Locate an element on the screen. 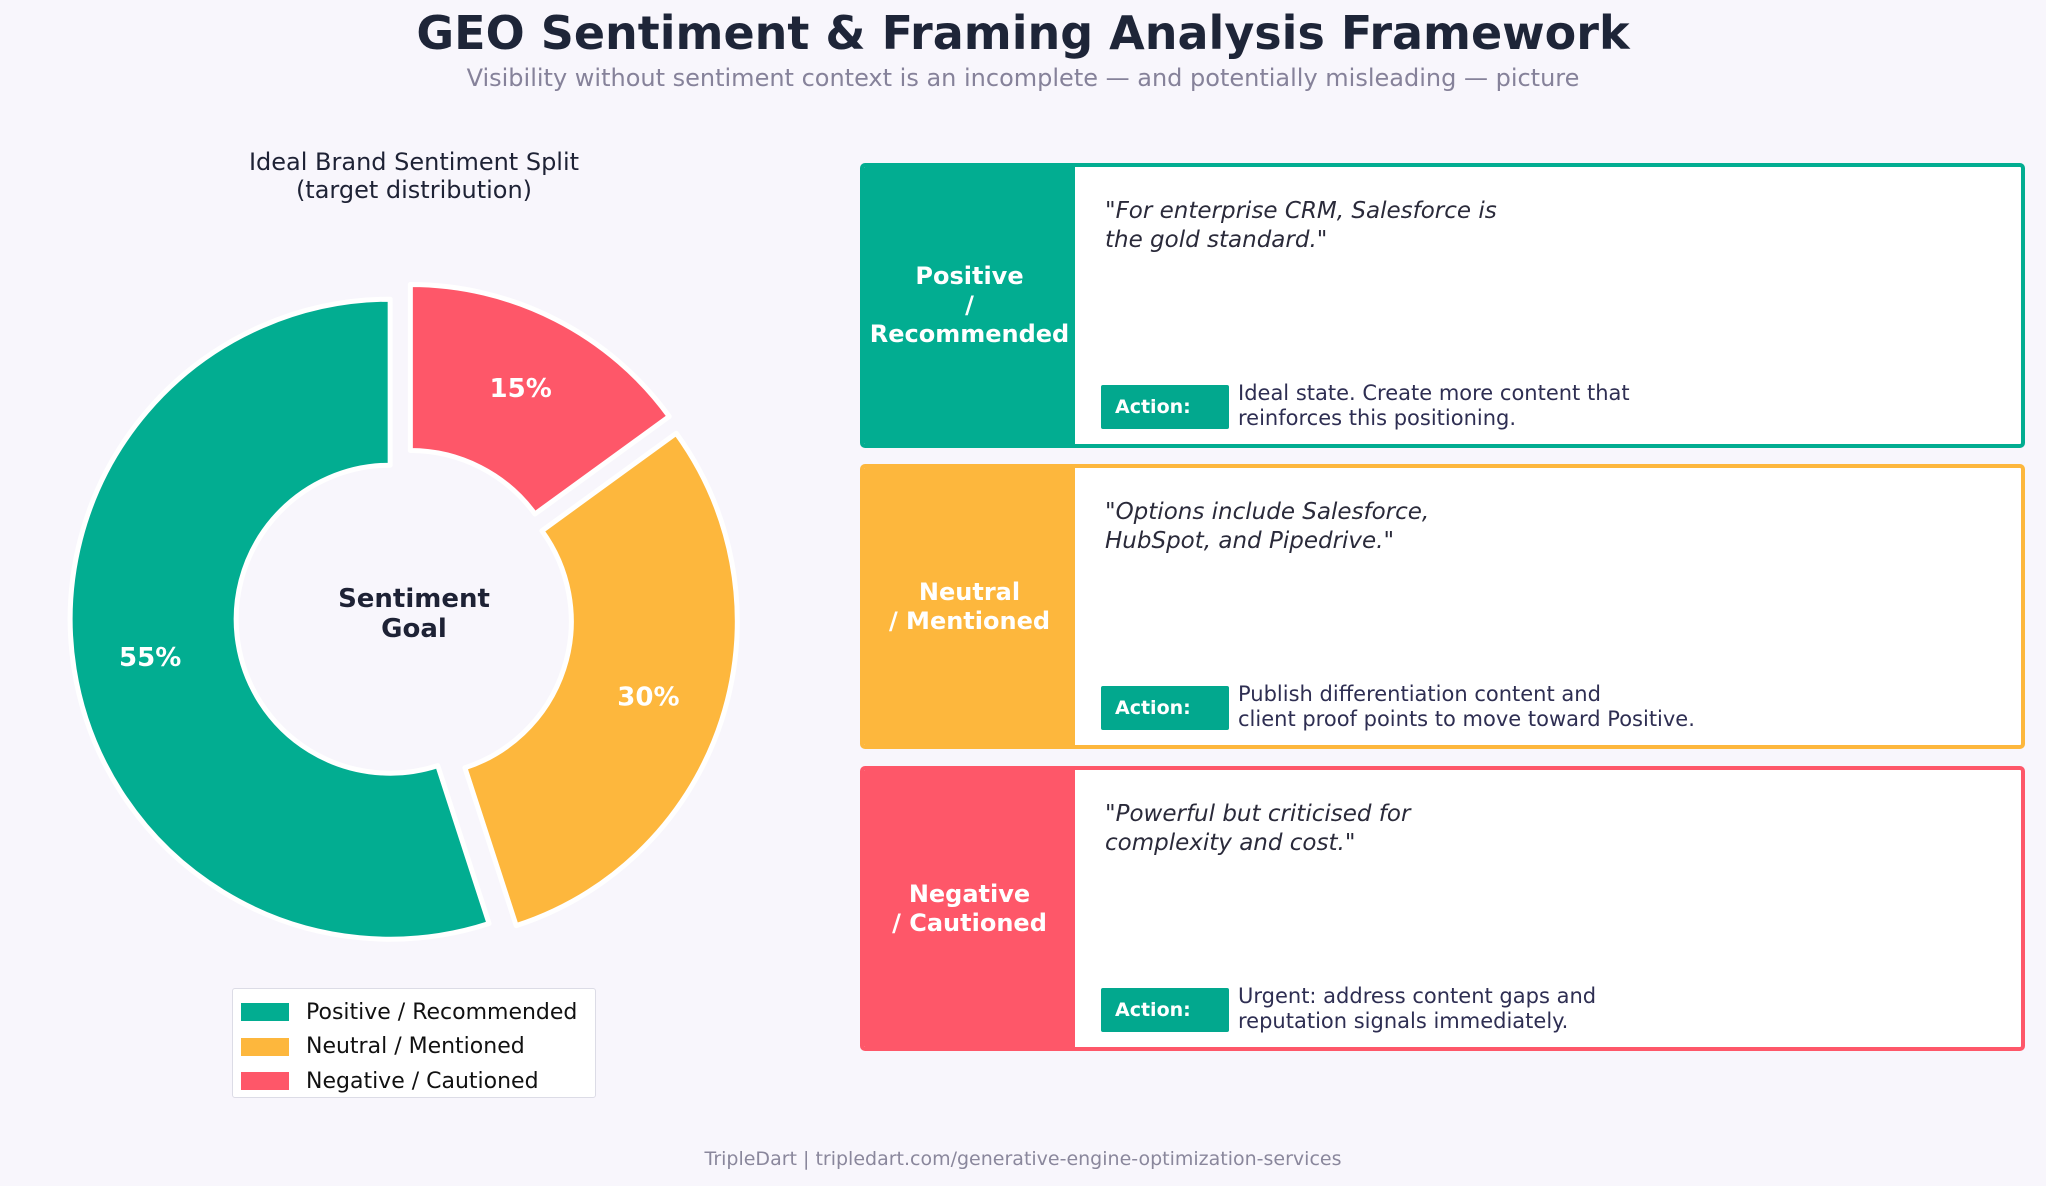 The width and height of the screenshot is (2046, 1186). legend-label: Positive / Recommended is located at coordinates (442, 1012).